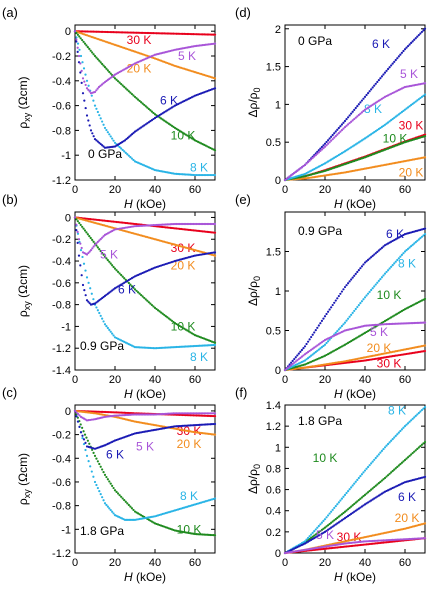  I want to click on series-label: 30 K, so click(139, 40).